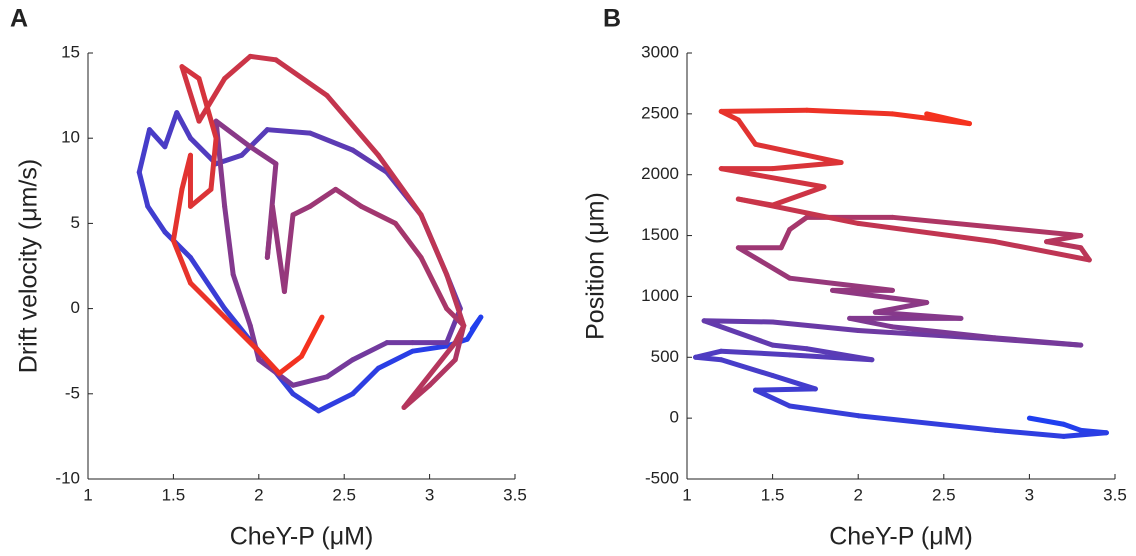  What do you see at coordinates (70, 51) in the screenshot?
I see `y-tick-label: 15` at bounding box center [70, 51].